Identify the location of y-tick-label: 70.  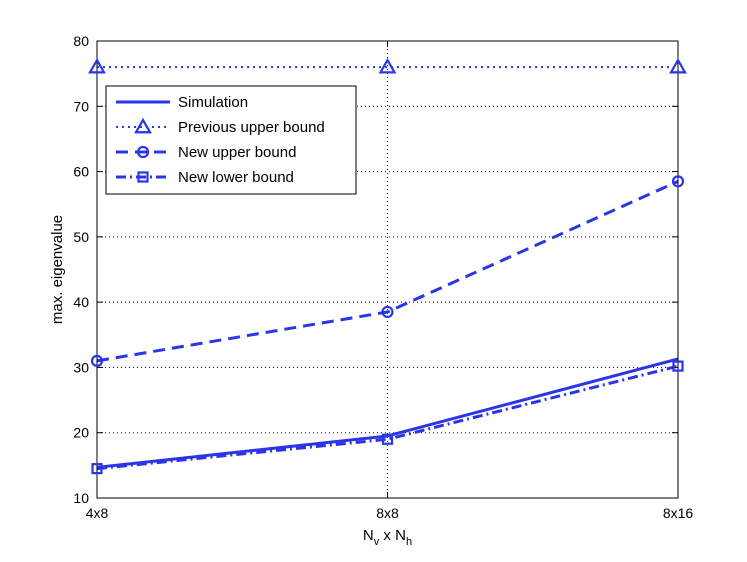
(81, 106).